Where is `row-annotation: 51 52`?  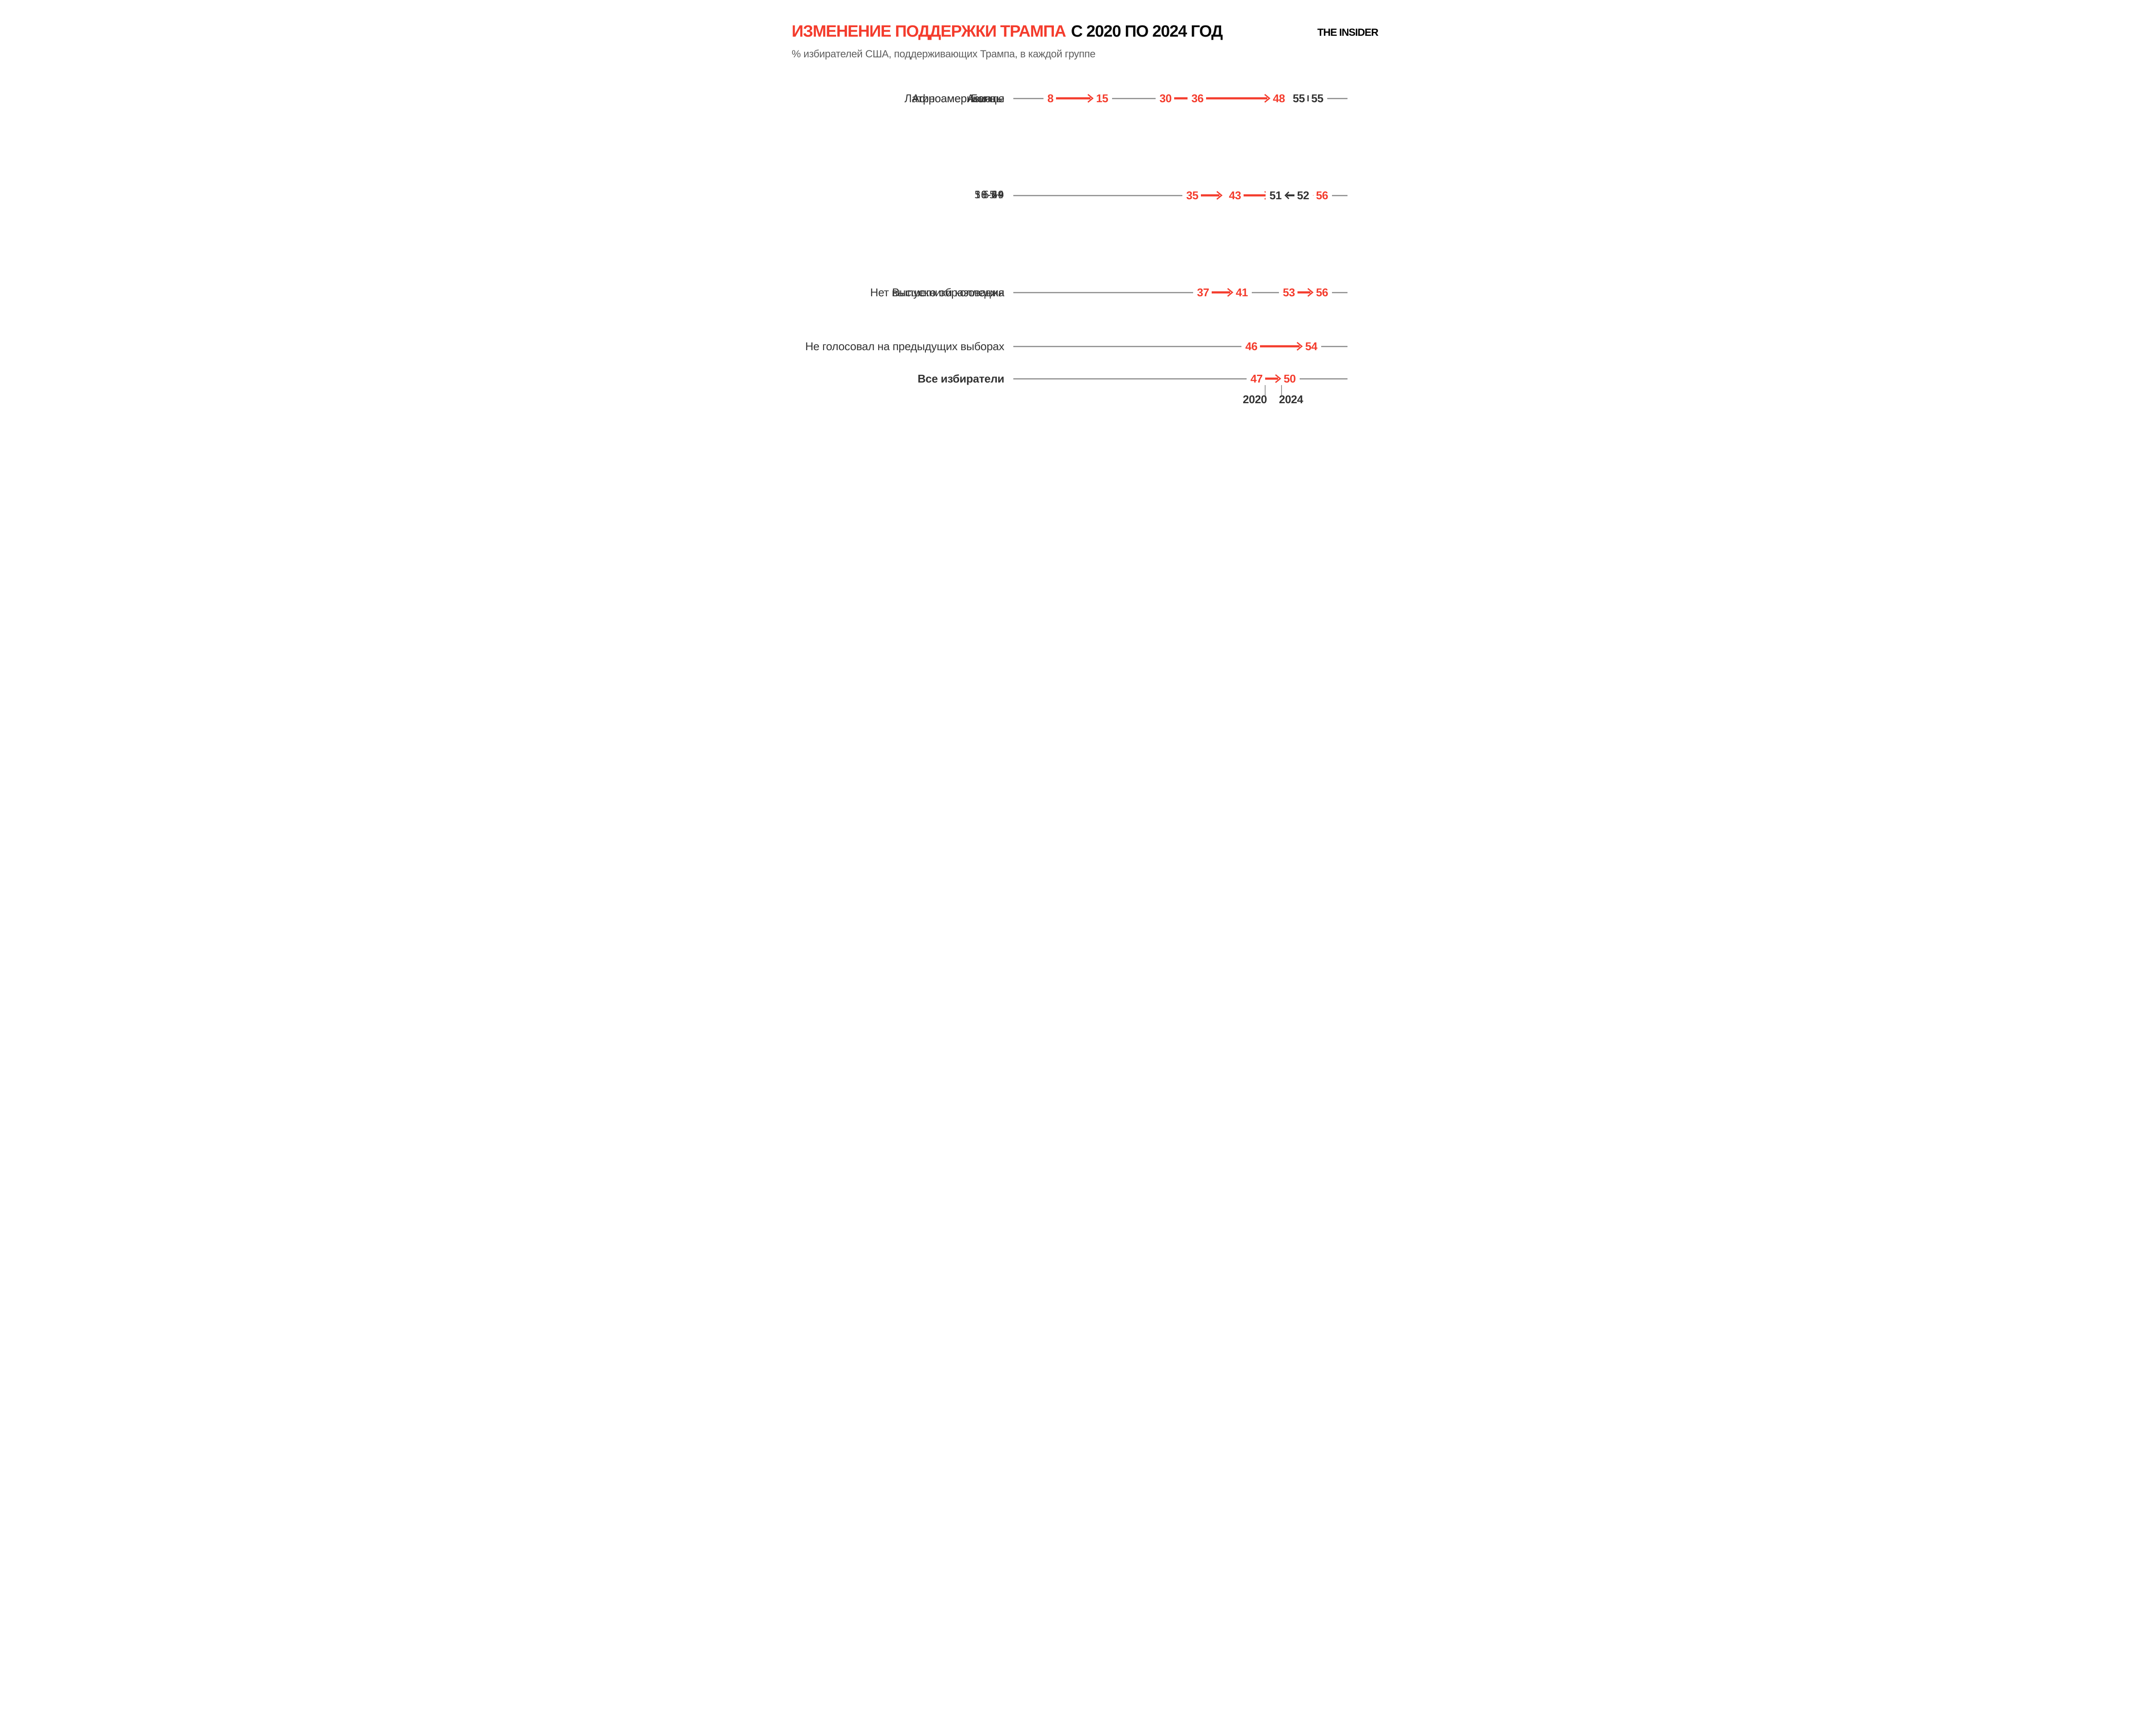
row-annotation: 51 52 is located at coordinates (1289, 196).